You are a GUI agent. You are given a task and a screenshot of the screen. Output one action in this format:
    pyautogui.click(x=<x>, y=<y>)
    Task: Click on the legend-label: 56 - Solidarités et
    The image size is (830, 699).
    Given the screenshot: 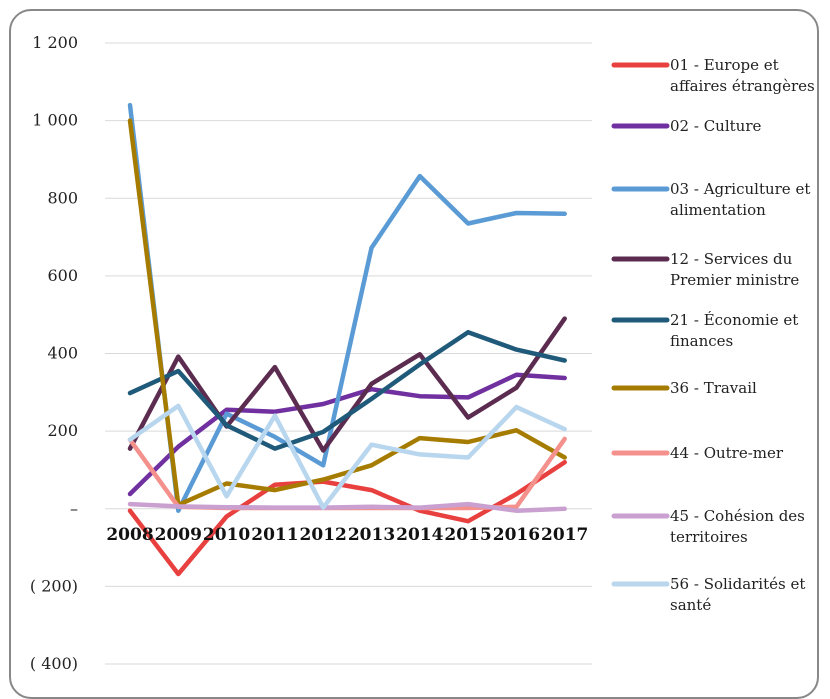 What is the action you would take?
    pyautogui.click(x=737, y=584)
    